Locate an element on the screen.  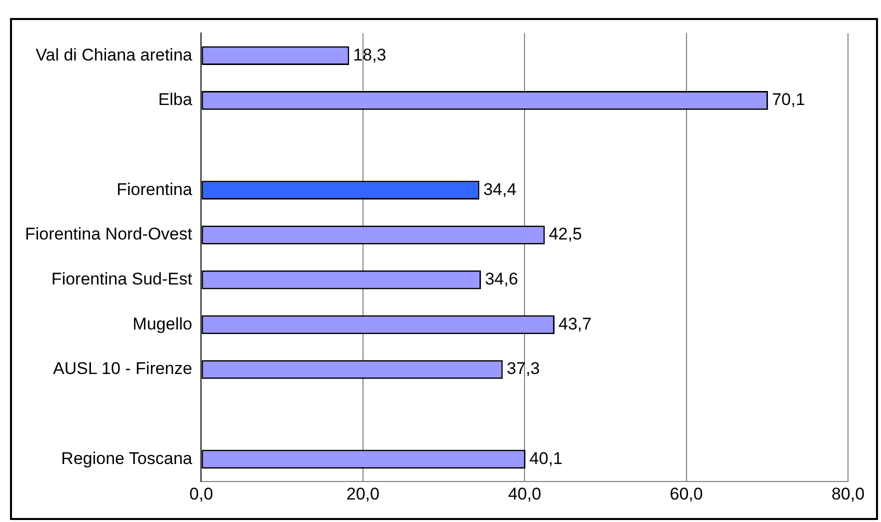
y-tick-label: Fiorentina is located at coordinates (154, 189).